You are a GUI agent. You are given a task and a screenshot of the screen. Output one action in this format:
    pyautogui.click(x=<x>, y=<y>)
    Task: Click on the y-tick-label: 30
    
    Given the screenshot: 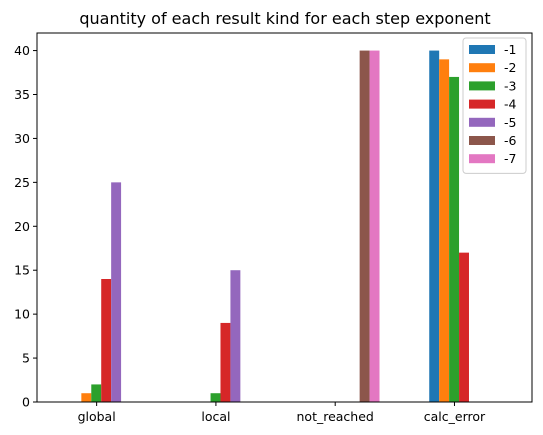 What is the action you would take?
    pyautogui.click(x=22, y=138)
    